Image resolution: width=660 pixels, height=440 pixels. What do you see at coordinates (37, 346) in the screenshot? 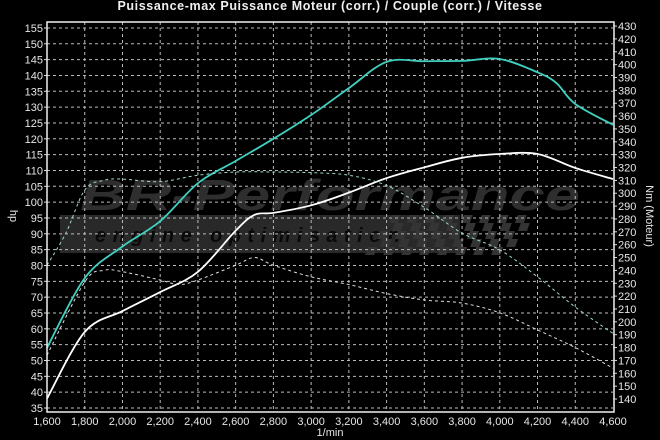
I see `y-left-tick-label: 55` at bounding box center [37, 346].